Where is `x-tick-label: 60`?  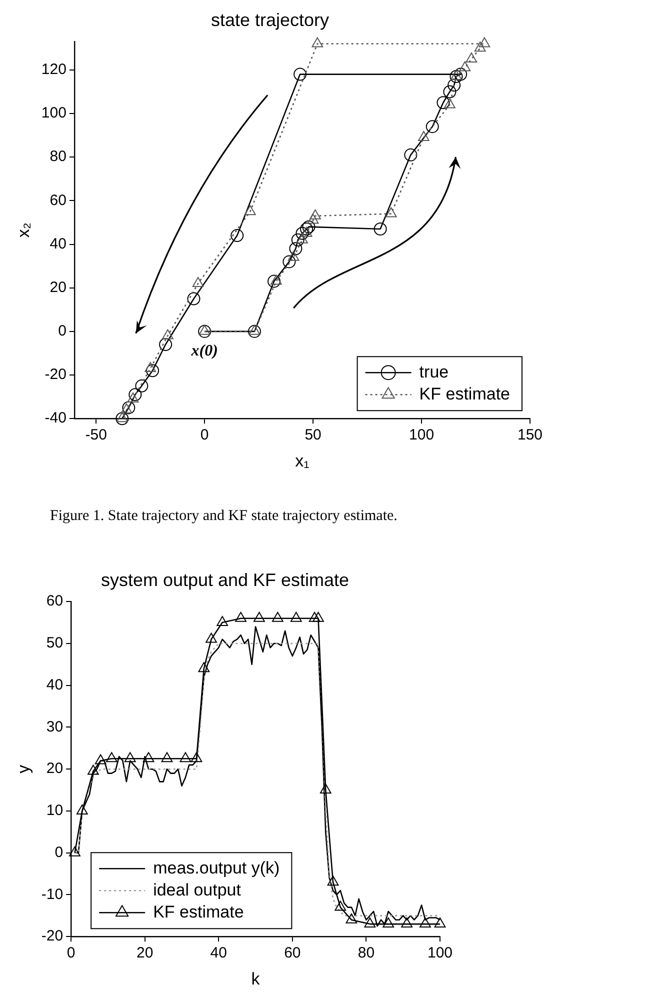 x-tick-label: 60 is located at coordinates (292, 953).